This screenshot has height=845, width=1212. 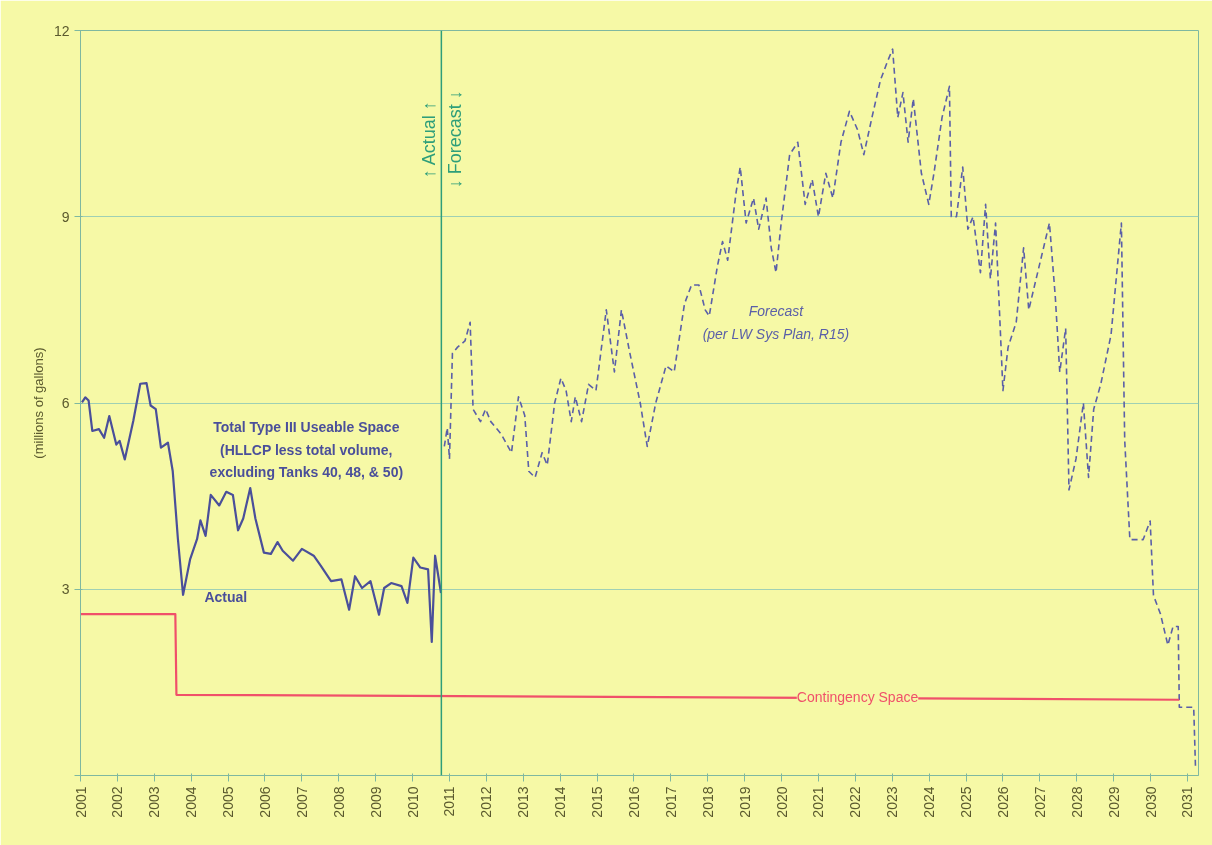 What do you see at coordinates (776, 322) in the screenshot?
I see `series-label: Forecast (per LW Sys Plan, R15)` at bounding box center [776, 322].